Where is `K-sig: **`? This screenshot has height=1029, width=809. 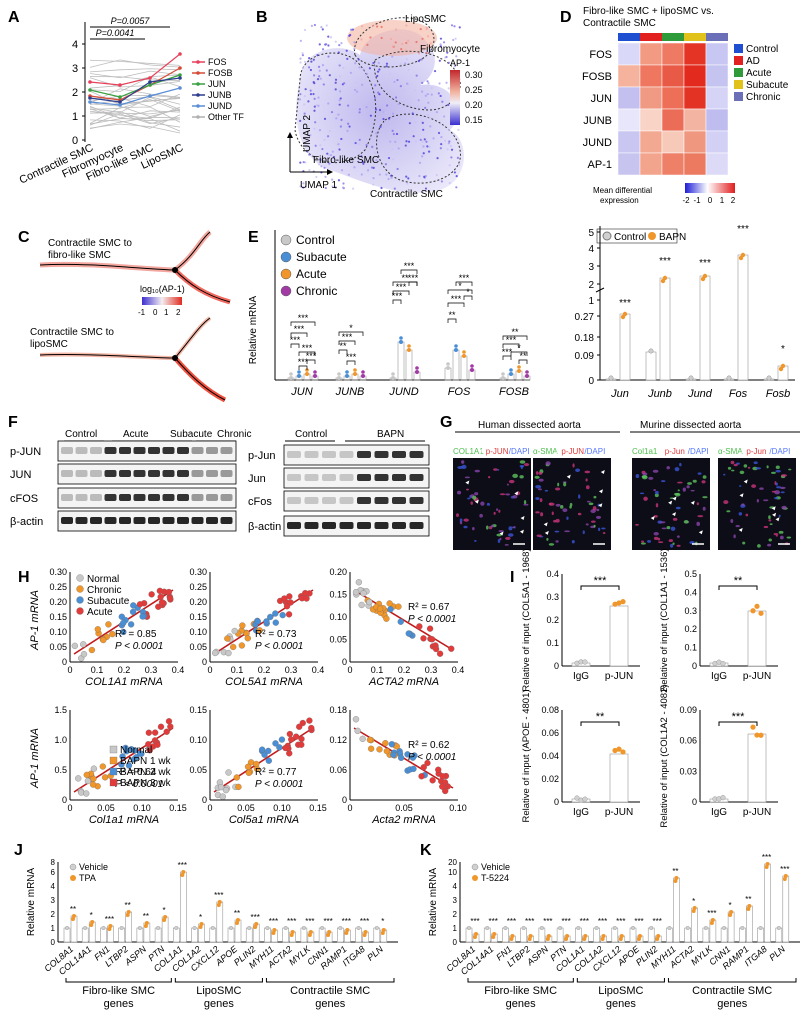 K-sig: ** is located at coordinates (675, 871).